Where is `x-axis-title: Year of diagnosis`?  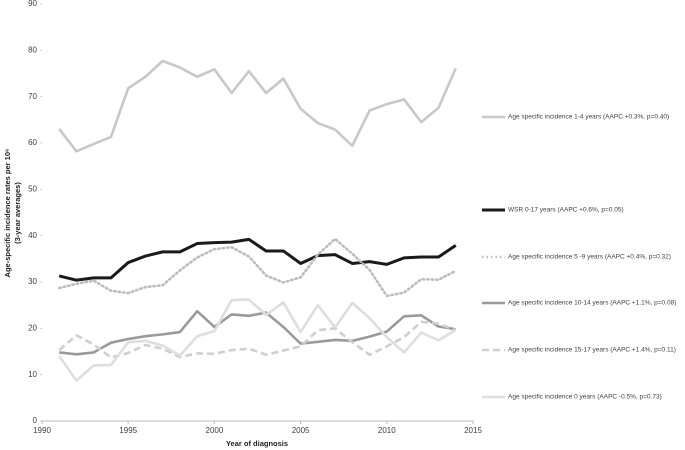 x-axis-title: Year of diagnosis is located at coordinates (257, 443).